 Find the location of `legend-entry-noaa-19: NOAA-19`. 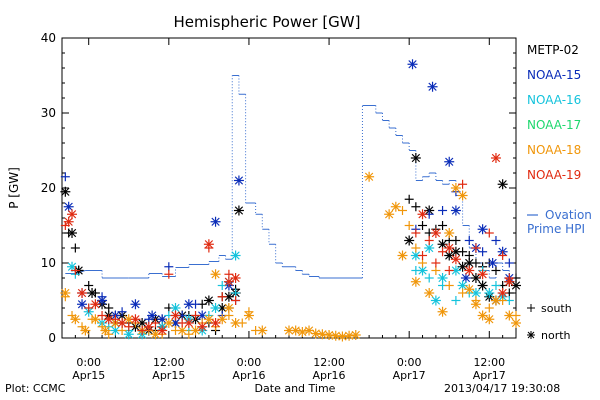

legend-entry-noaa-19: NOAA-19 is located at coordinates (554, 175).